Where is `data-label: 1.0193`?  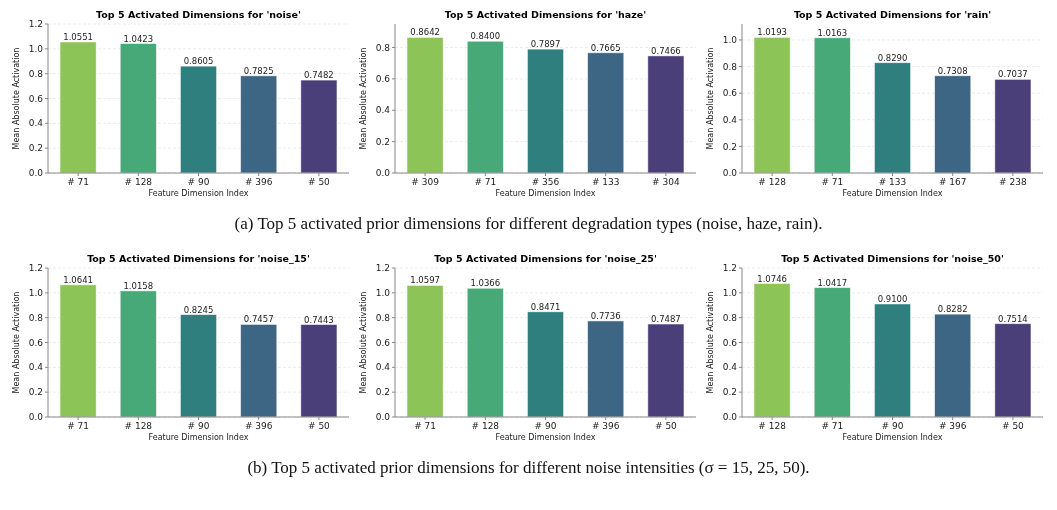 data-label: 1.0193 is located at coordinates (772, 32).